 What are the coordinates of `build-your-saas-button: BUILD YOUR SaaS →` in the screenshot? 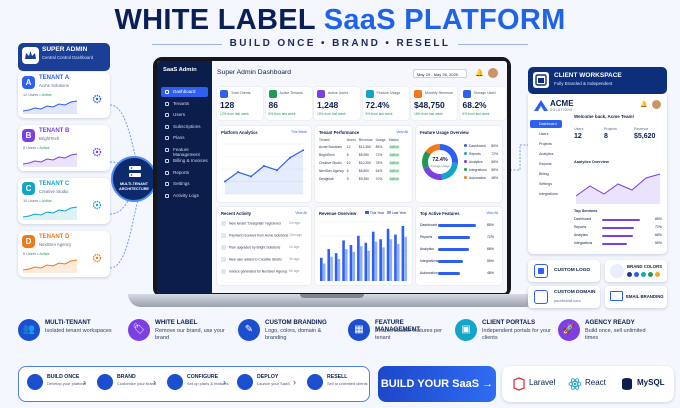 It's located at (437, 384).